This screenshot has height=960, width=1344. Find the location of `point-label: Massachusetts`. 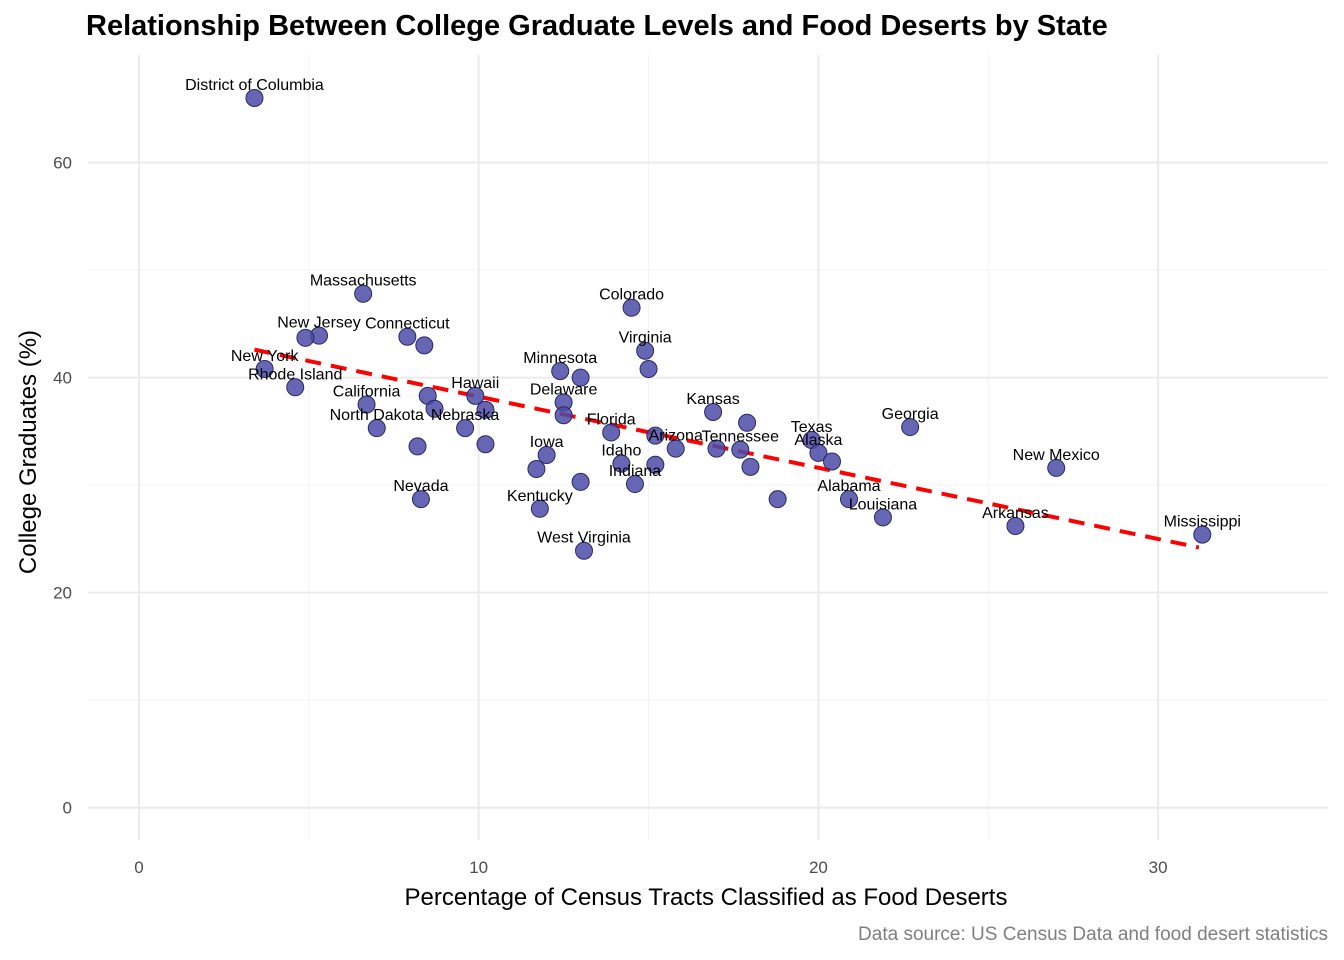

point-label: Massachusetts is located at coordinates (363, 281).